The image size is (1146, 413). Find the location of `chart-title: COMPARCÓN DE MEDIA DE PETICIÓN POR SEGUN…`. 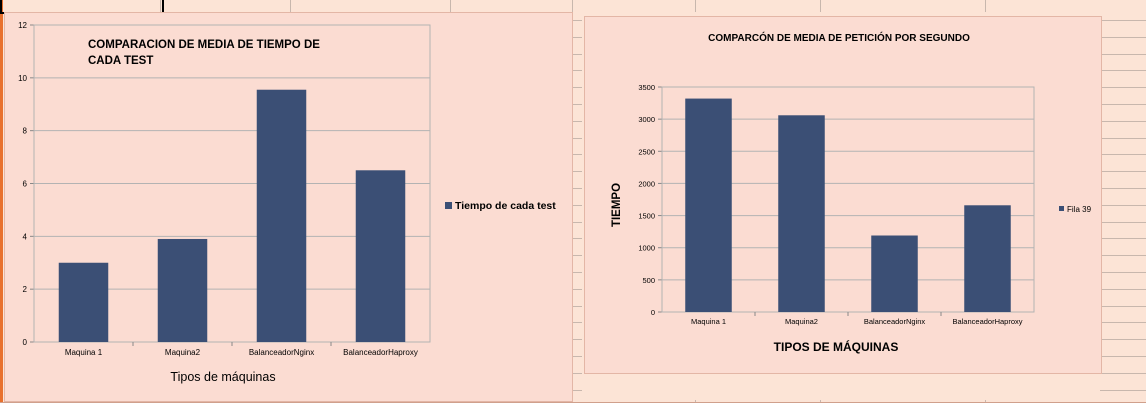

chart-title: COMPARCÓN DE MEDIA DE PETICIÓN POR SEGUN… is located at coordinates (839, 37).